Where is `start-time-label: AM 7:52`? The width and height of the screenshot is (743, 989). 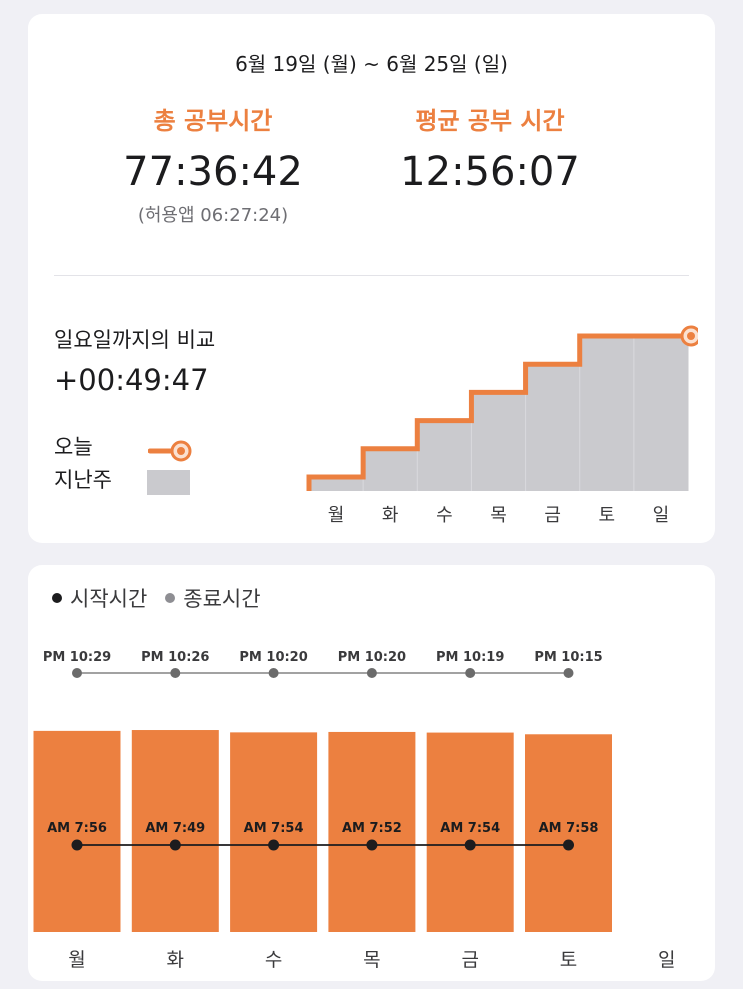
start-time-label: AM 7:52 is located at coordinates (372, 828).